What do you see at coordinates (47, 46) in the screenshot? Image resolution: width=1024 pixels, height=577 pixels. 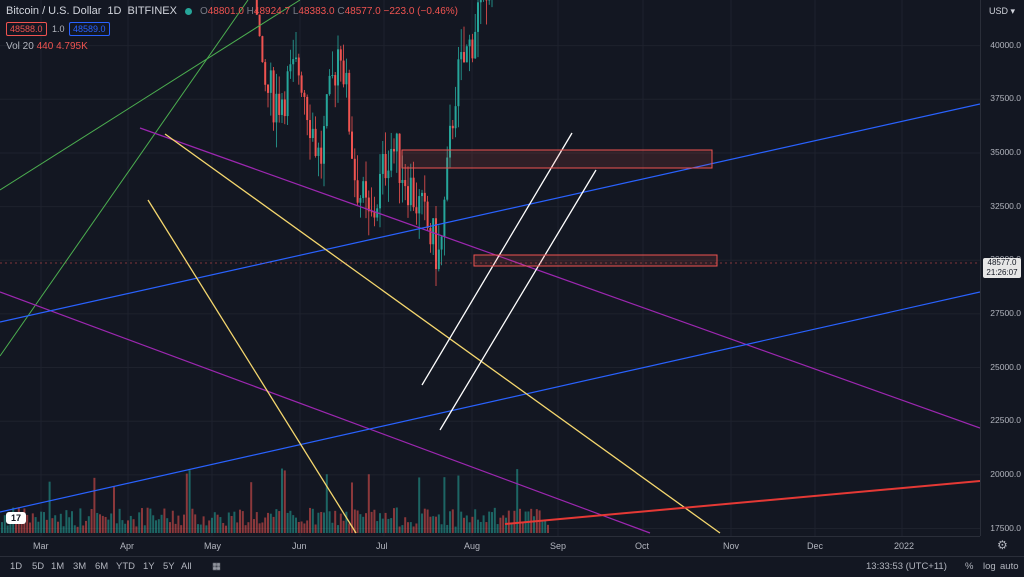 I see `volume-legend: Vol 20 440 4.795K` at bounding box center [47, 46].